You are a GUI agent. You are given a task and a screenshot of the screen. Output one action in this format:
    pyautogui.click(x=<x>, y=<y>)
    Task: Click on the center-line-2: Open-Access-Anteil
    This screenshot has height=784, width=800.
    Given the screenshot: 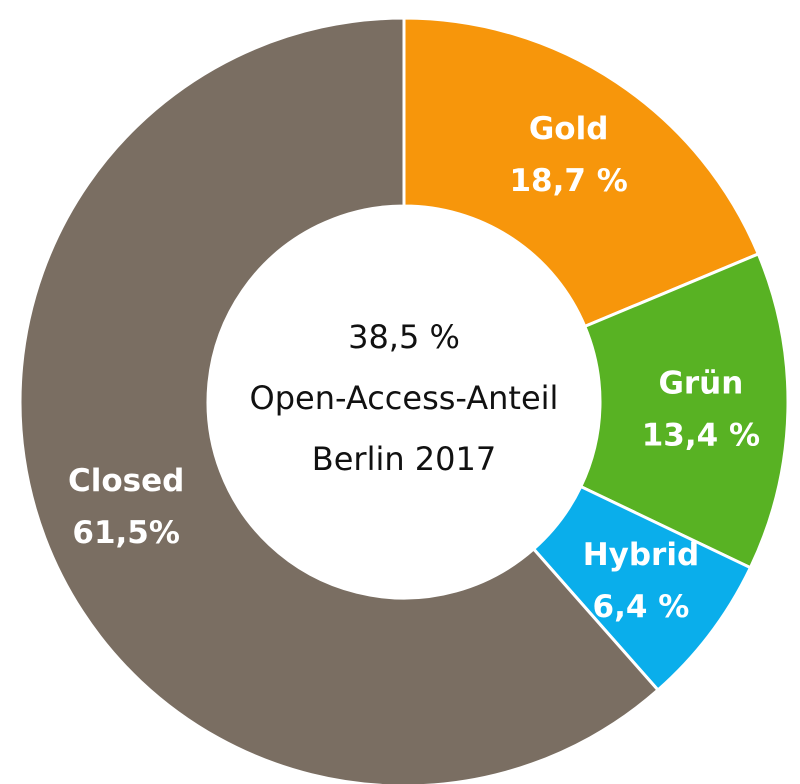 What is the action you would take?
    pyautogui.click(x=404, y=398)
    